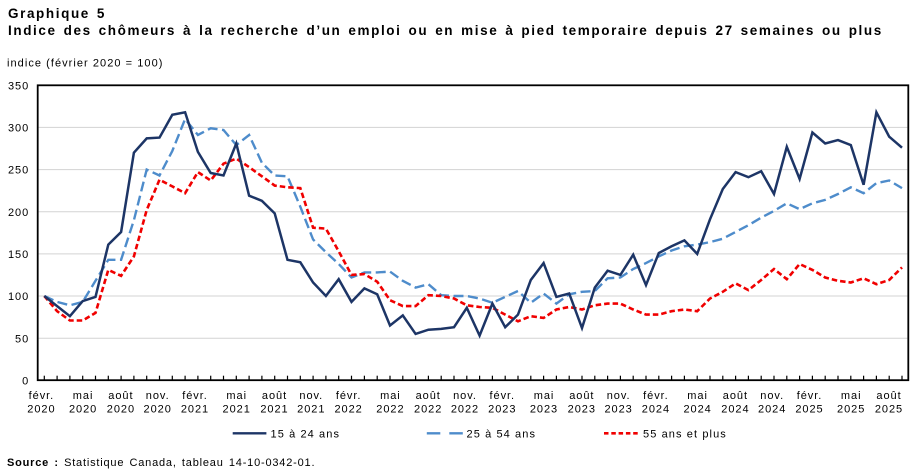  I want to click on svg-text: 300, so click(18, 129).